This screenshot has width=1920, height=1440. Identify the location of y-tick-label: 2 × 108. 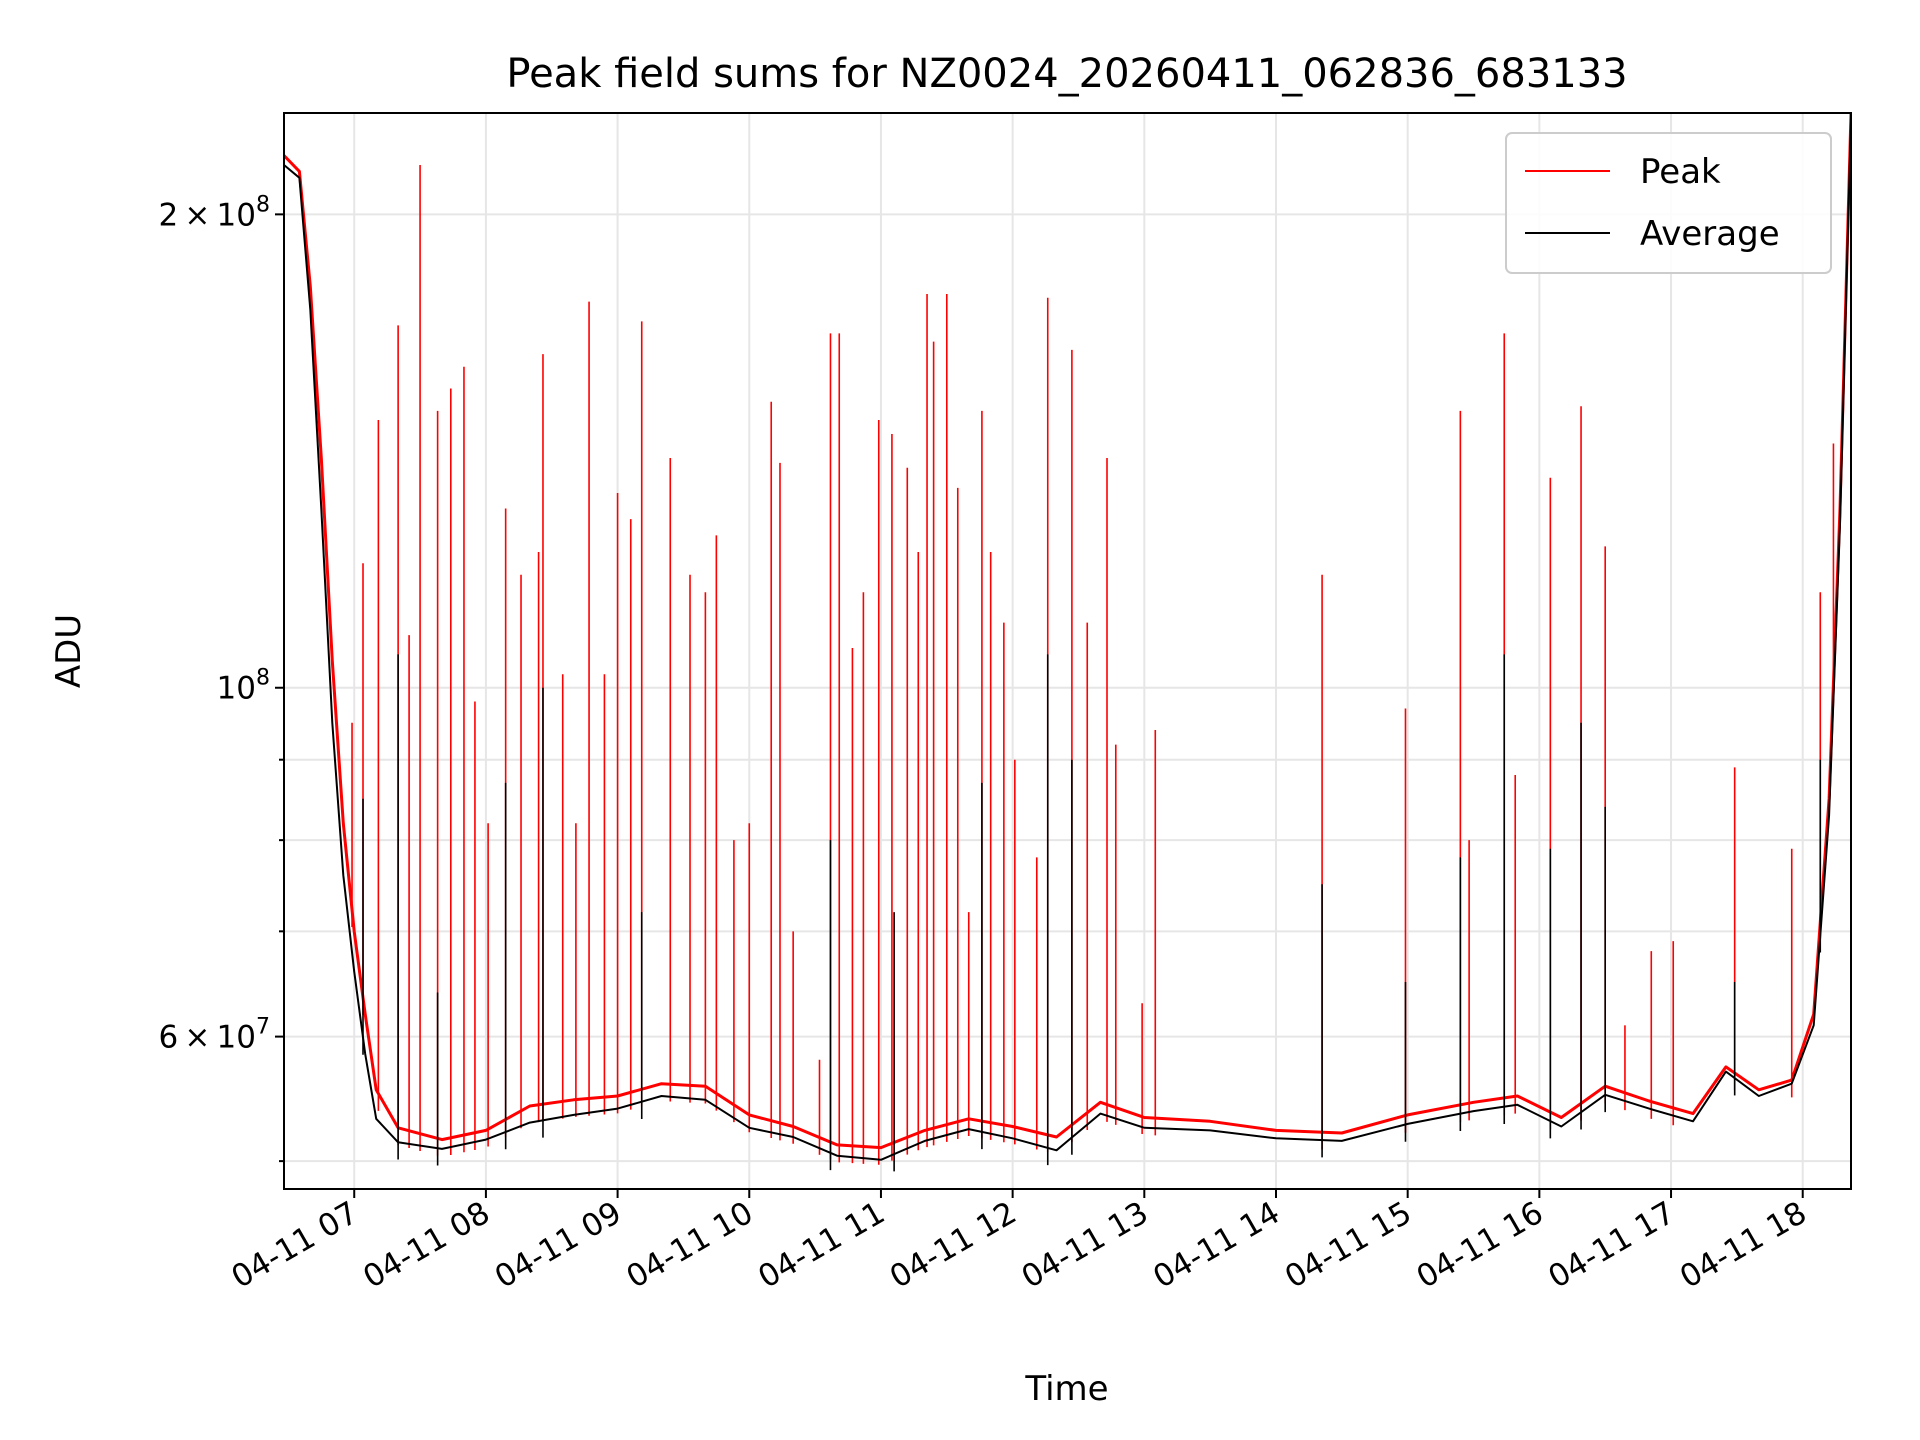
(214, 212).